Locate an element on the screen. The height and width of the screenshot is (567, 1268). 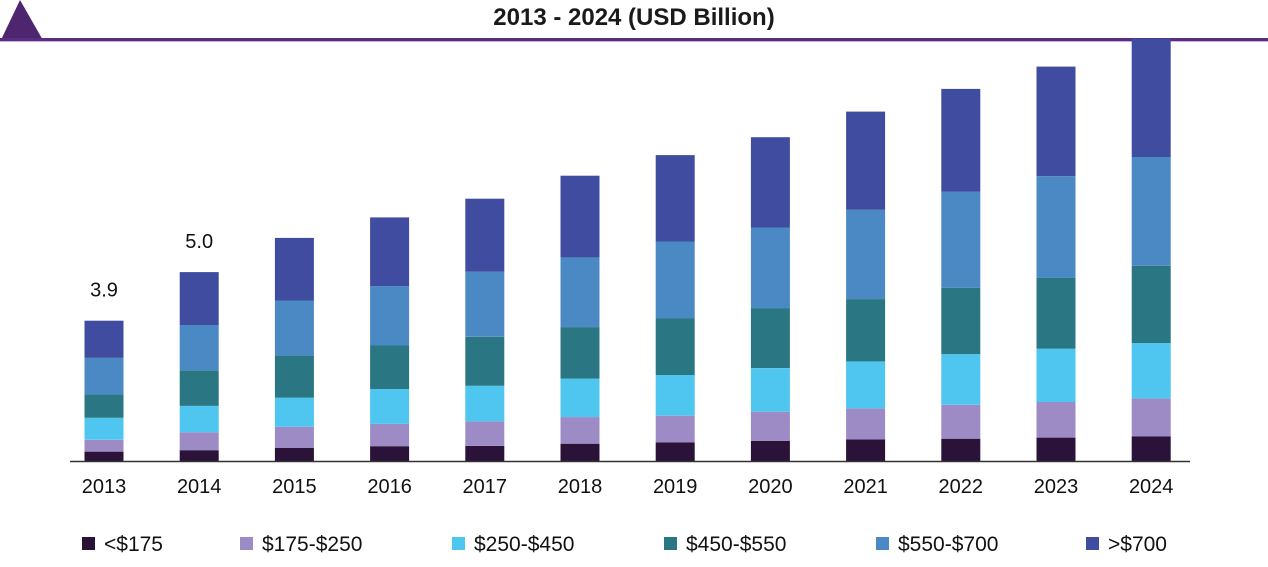
bar-segment-2018-s0 is located at coordinates (580, 452).